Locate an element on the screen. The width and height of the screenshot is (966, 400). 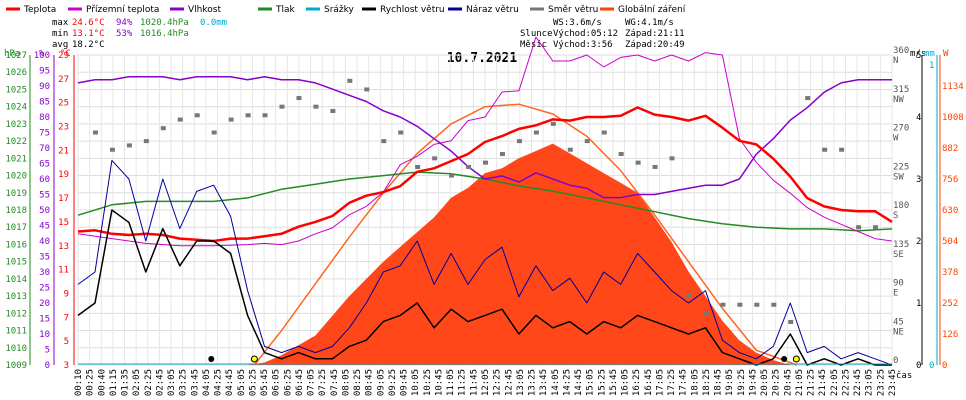
x-tick-label: 09:05 is located at coordinates (381, 382).